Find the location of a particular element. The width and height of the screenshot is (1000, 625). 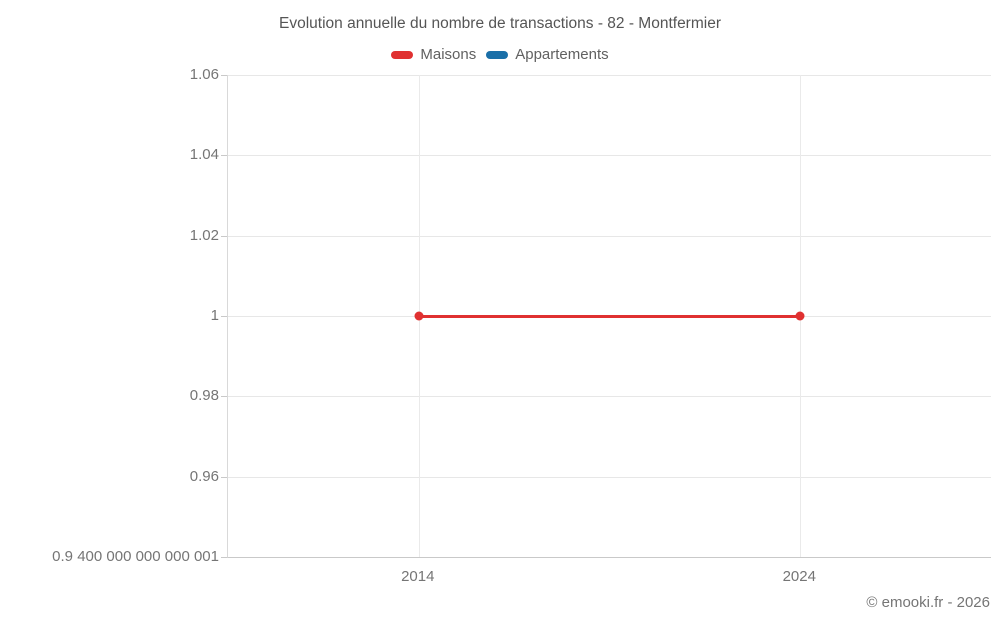

y-tick-label: 0.96 is located at coordinates (204, 476).